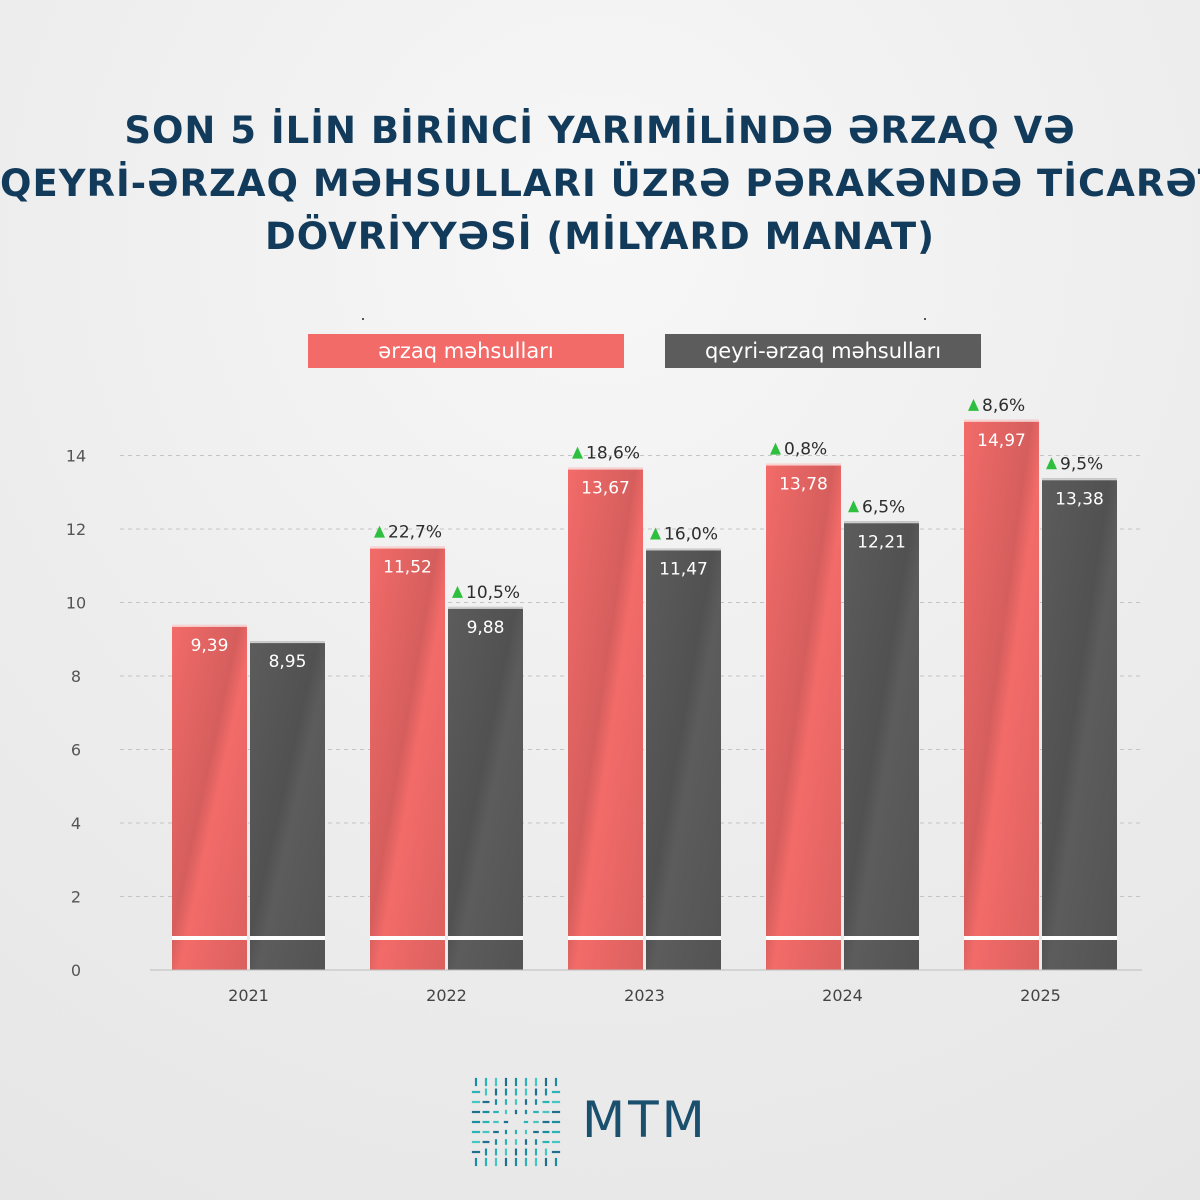 This screenshot has height=1200, width=1200. I want to click on y-tick-label: 2, so click(76, 897).